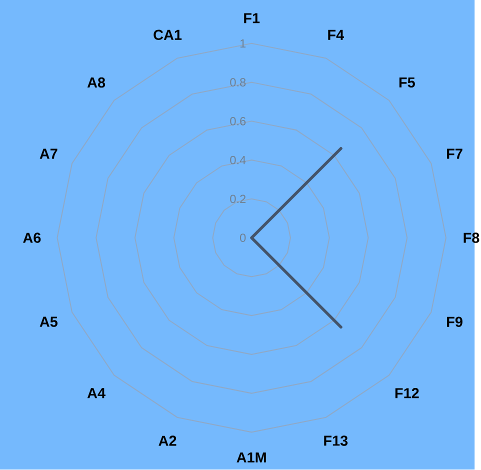  What do you see at coordinates (32, 238) in the screenshot?
I see `spoke-label: A6` at bounding box center [32, 238].